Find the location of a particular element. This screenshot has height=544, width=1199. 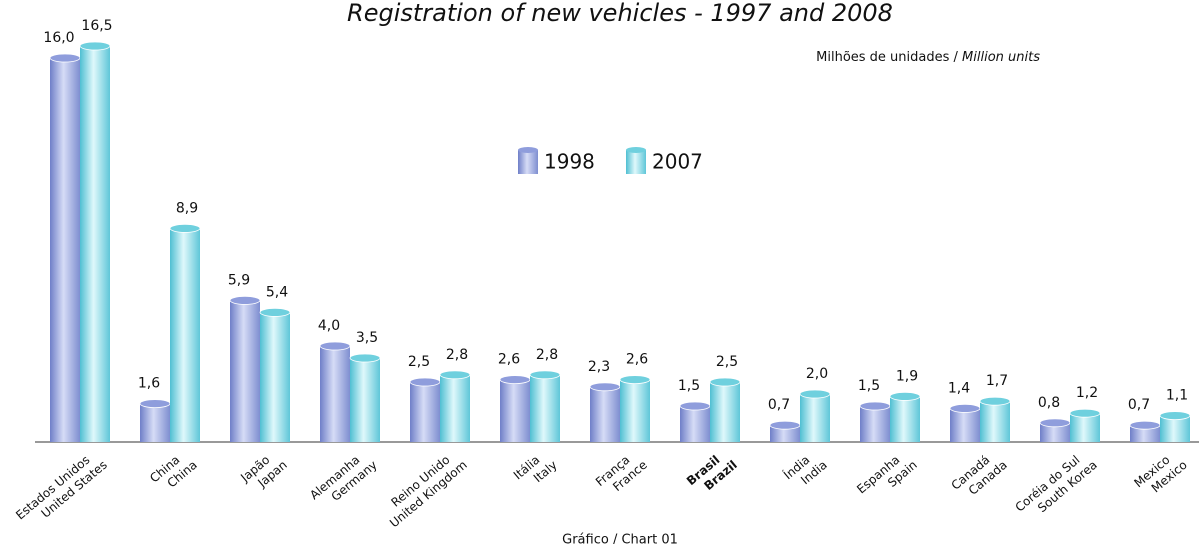

x-tick-label: ItáliaItaly is located at coordinates (534, 470).